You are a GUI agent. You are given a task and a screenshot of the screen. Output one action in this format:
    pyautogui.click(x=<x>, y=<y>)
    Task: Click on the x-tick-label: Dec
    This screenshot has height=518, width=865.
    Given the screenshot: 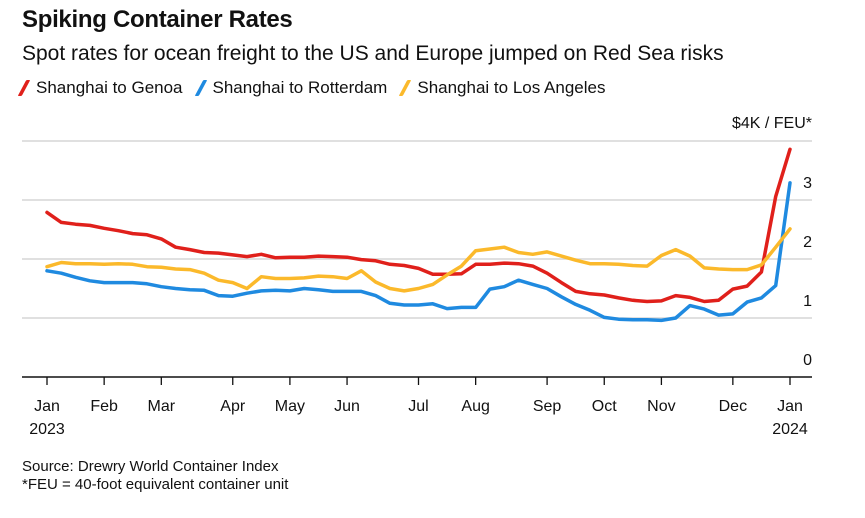 What is the action you would take?
    pyautogui.click(x=733, y=406)
    